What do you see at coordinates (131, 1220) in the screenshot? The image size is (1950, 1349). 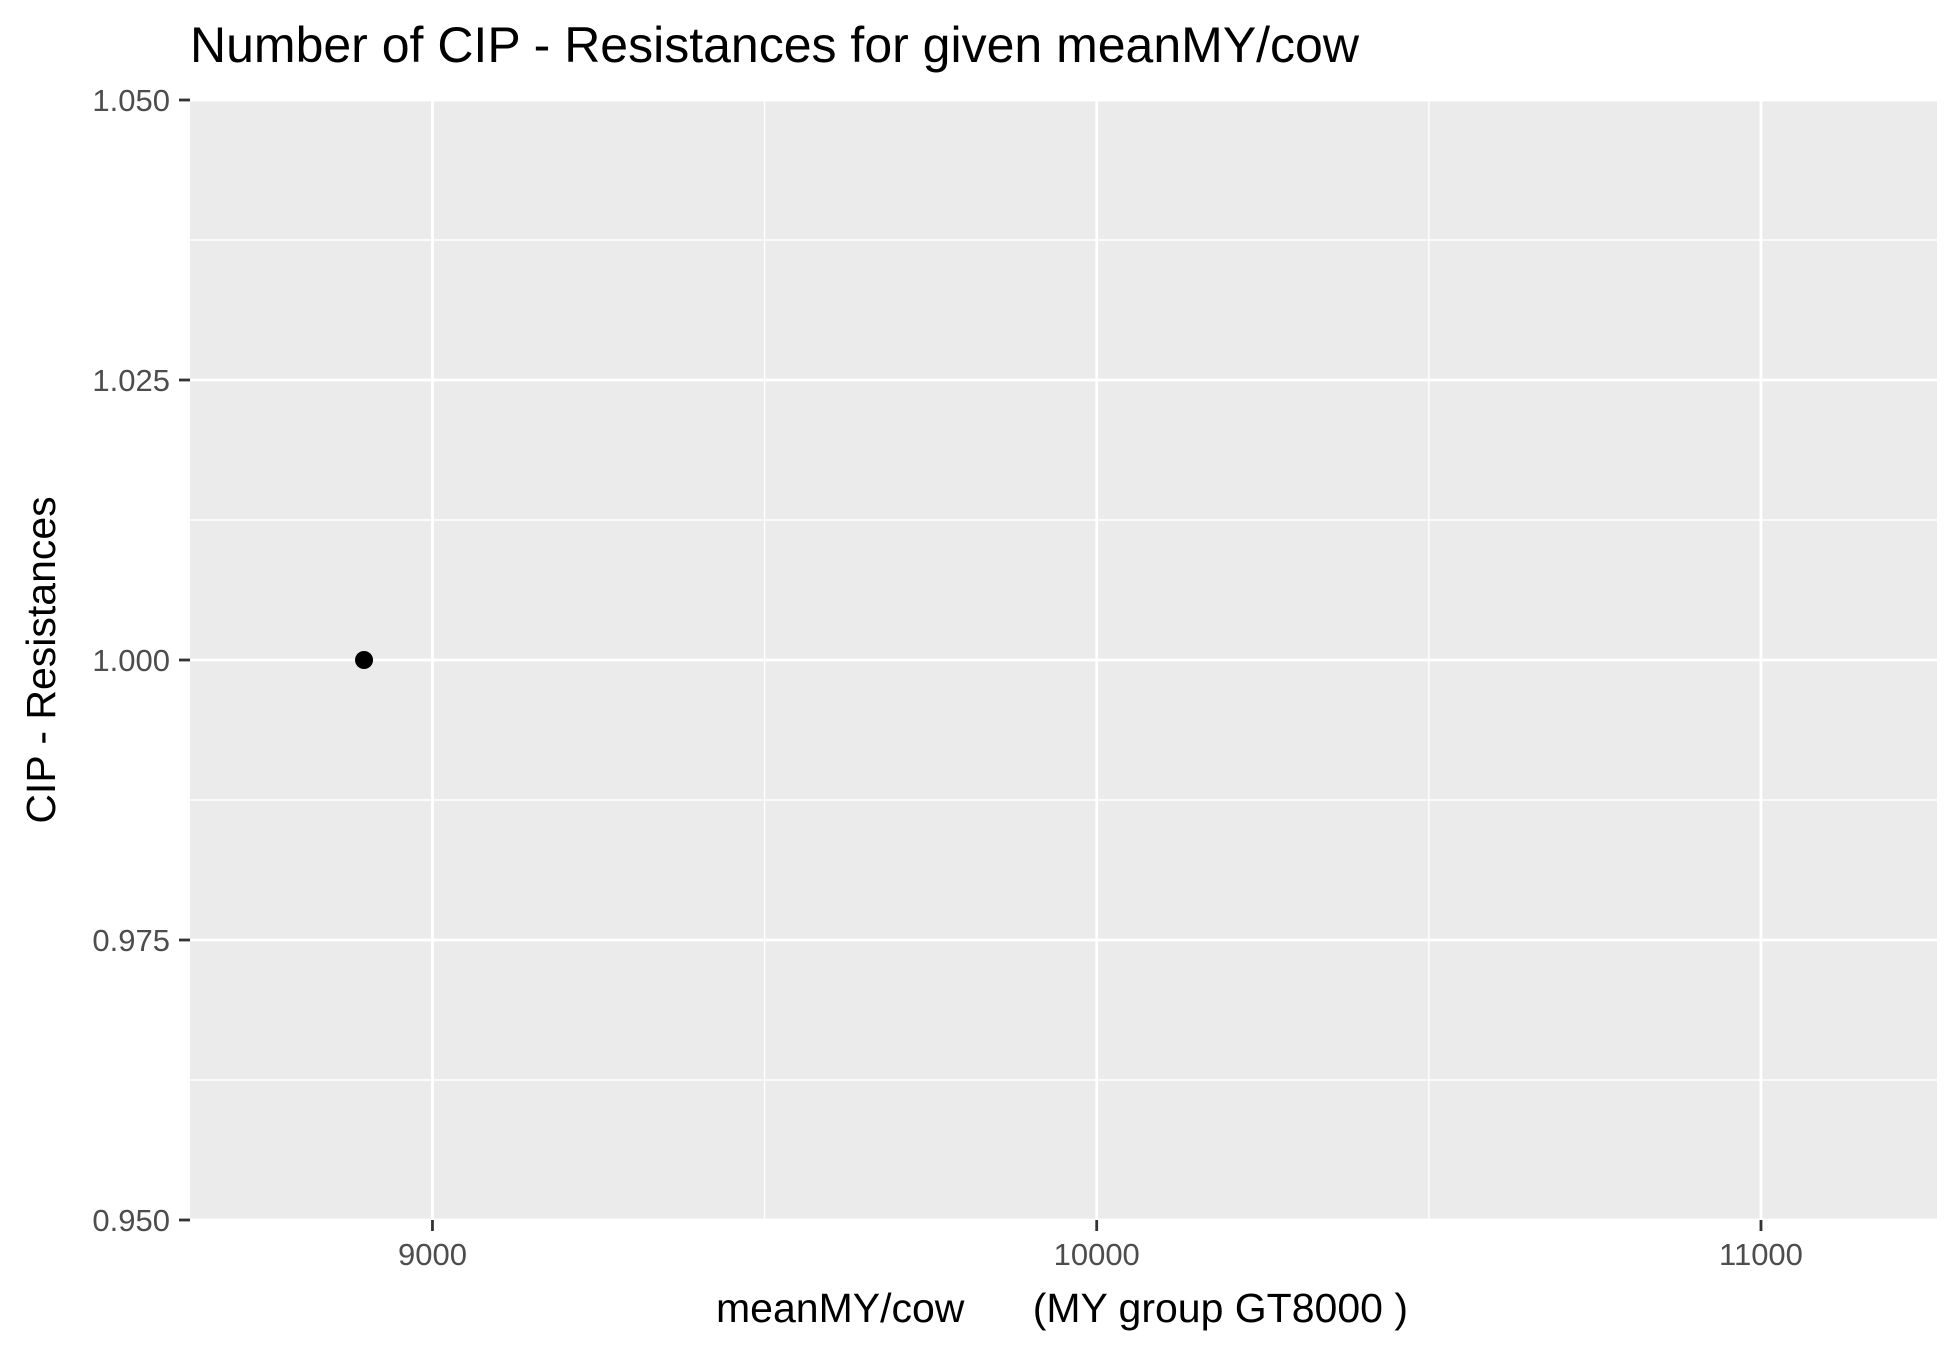 I see `y-tick-label: 0.950` at bounding box center [131, 1220].